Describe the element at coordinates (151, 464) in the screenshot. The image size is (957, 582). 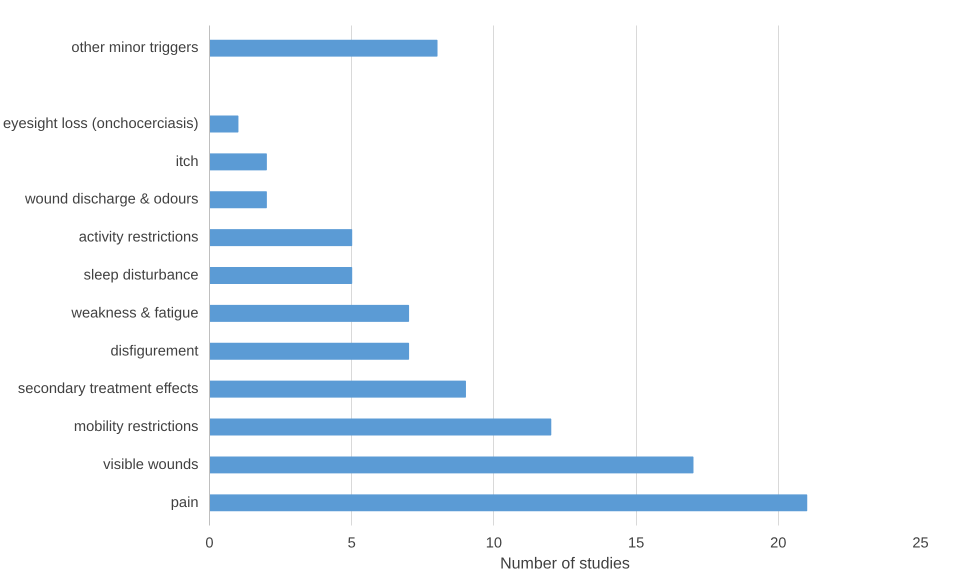
I see `y-tick-label: visible wounds` at that location.